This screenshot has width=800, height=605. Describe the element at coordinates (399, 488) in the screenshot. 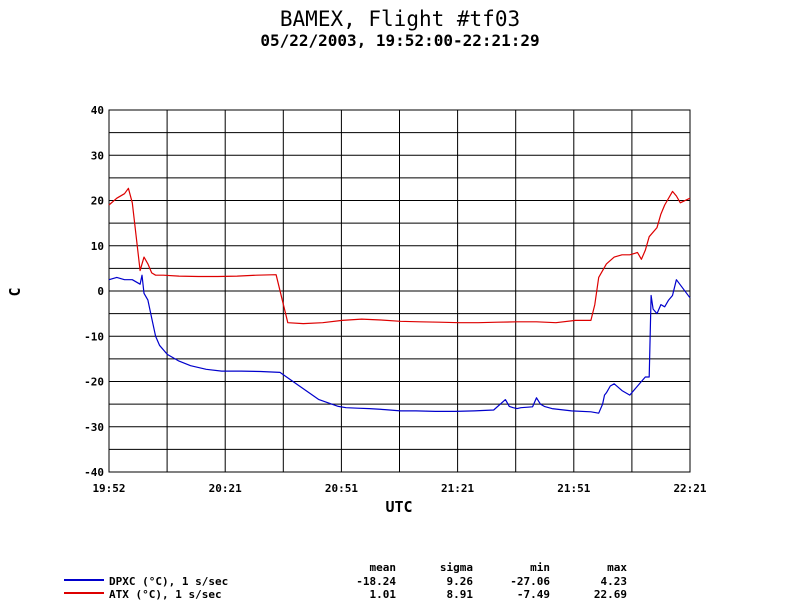

I see `x-axis-ticks: 19:52 20:21 20:51 21:21 21:51 22:21` at that location.